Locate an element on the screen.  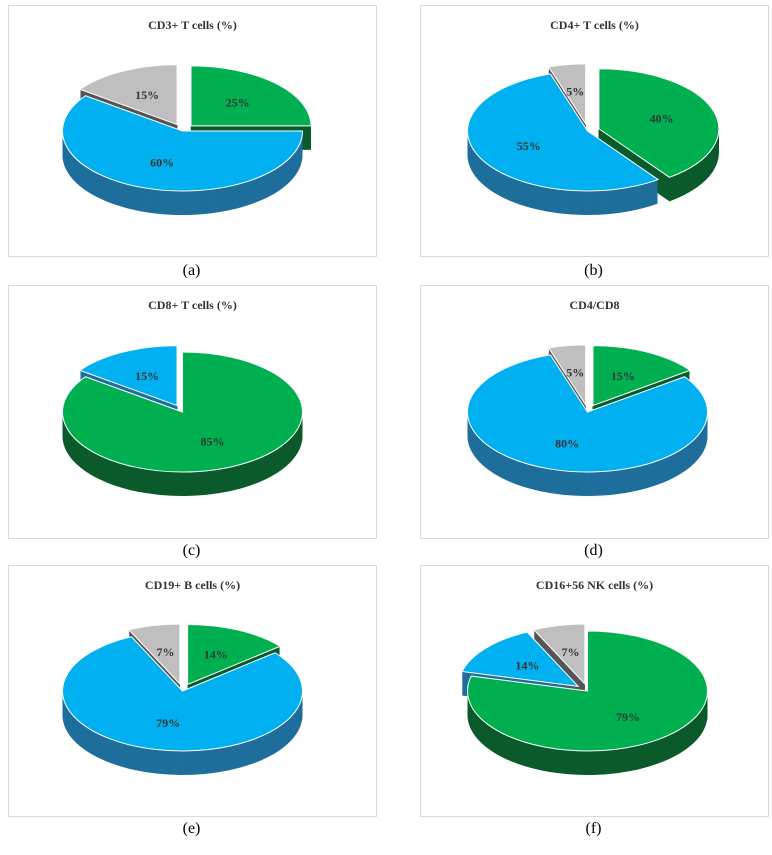
pie-svg: 14% 79% 7% is located at coordinates (182, 699).